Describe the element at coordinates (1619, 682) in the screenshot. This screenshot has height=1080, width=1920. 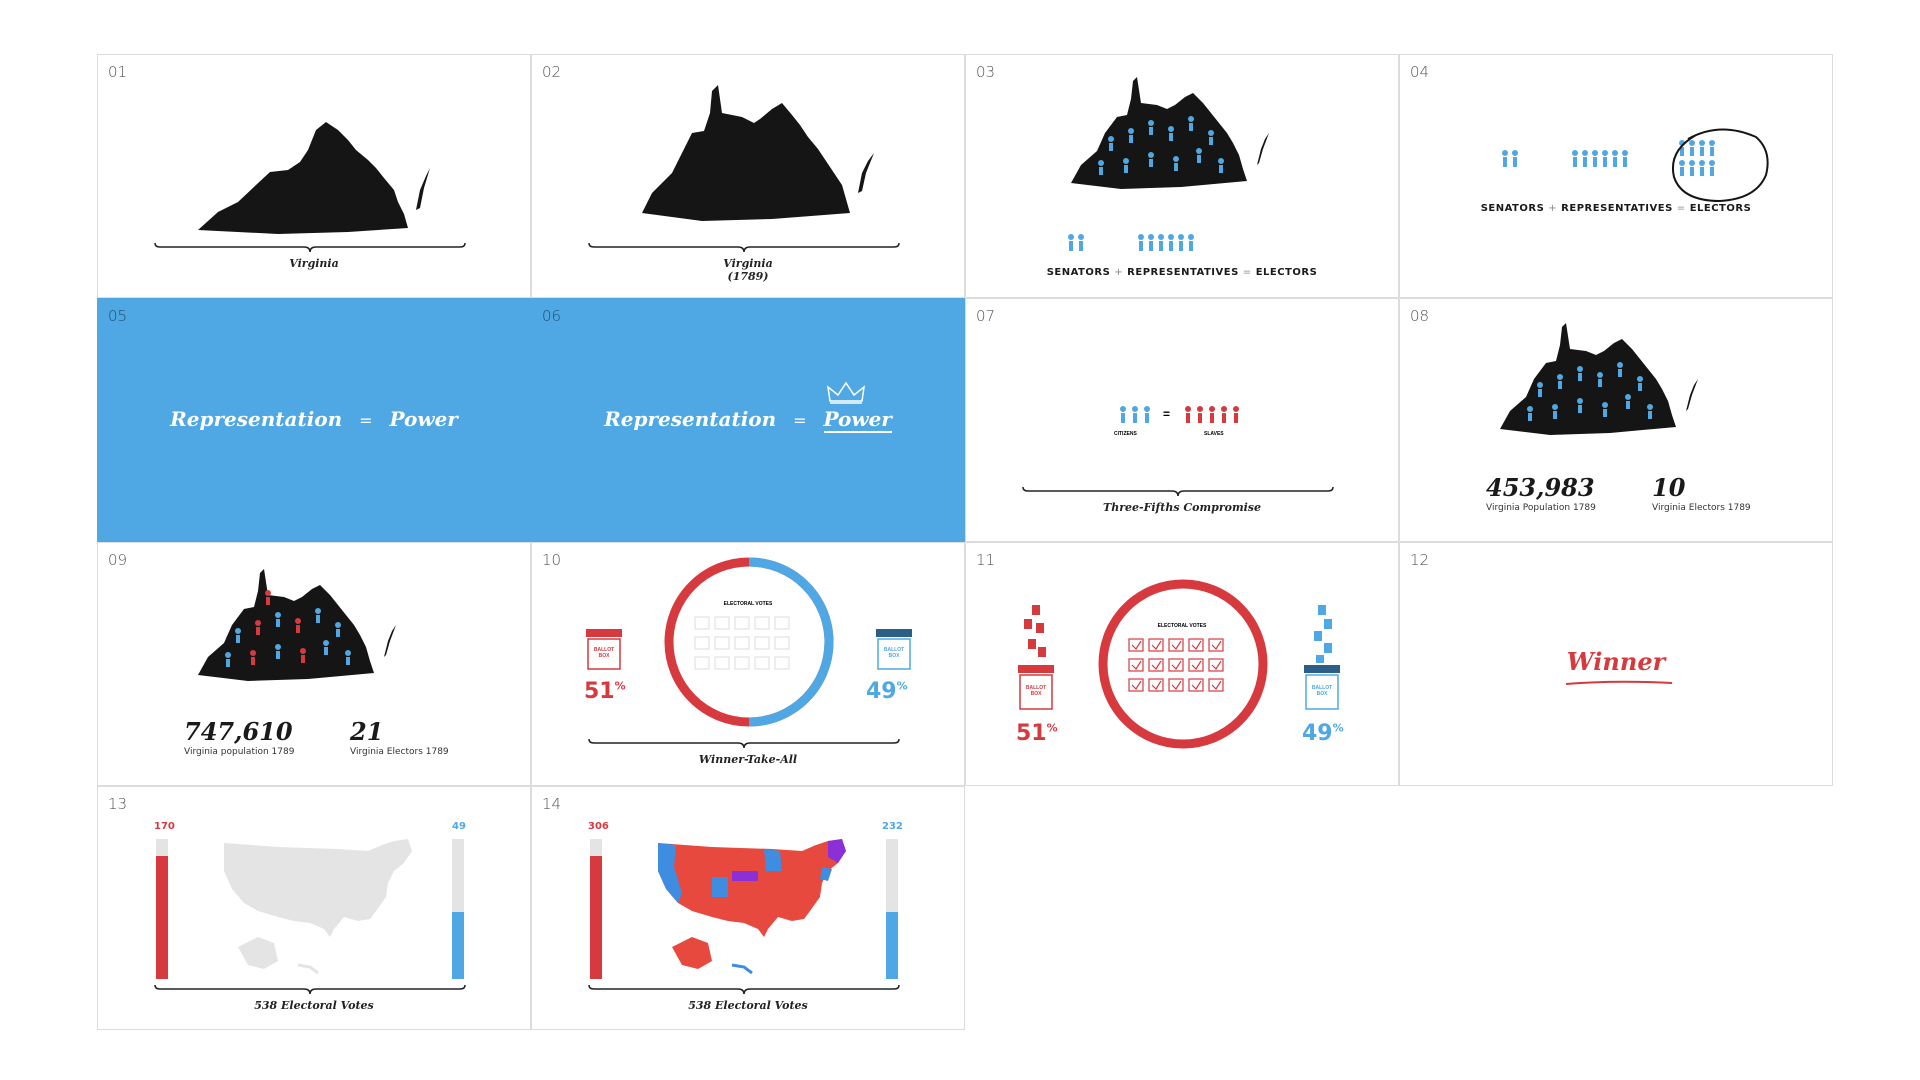
I see `underline-icon` at that location.